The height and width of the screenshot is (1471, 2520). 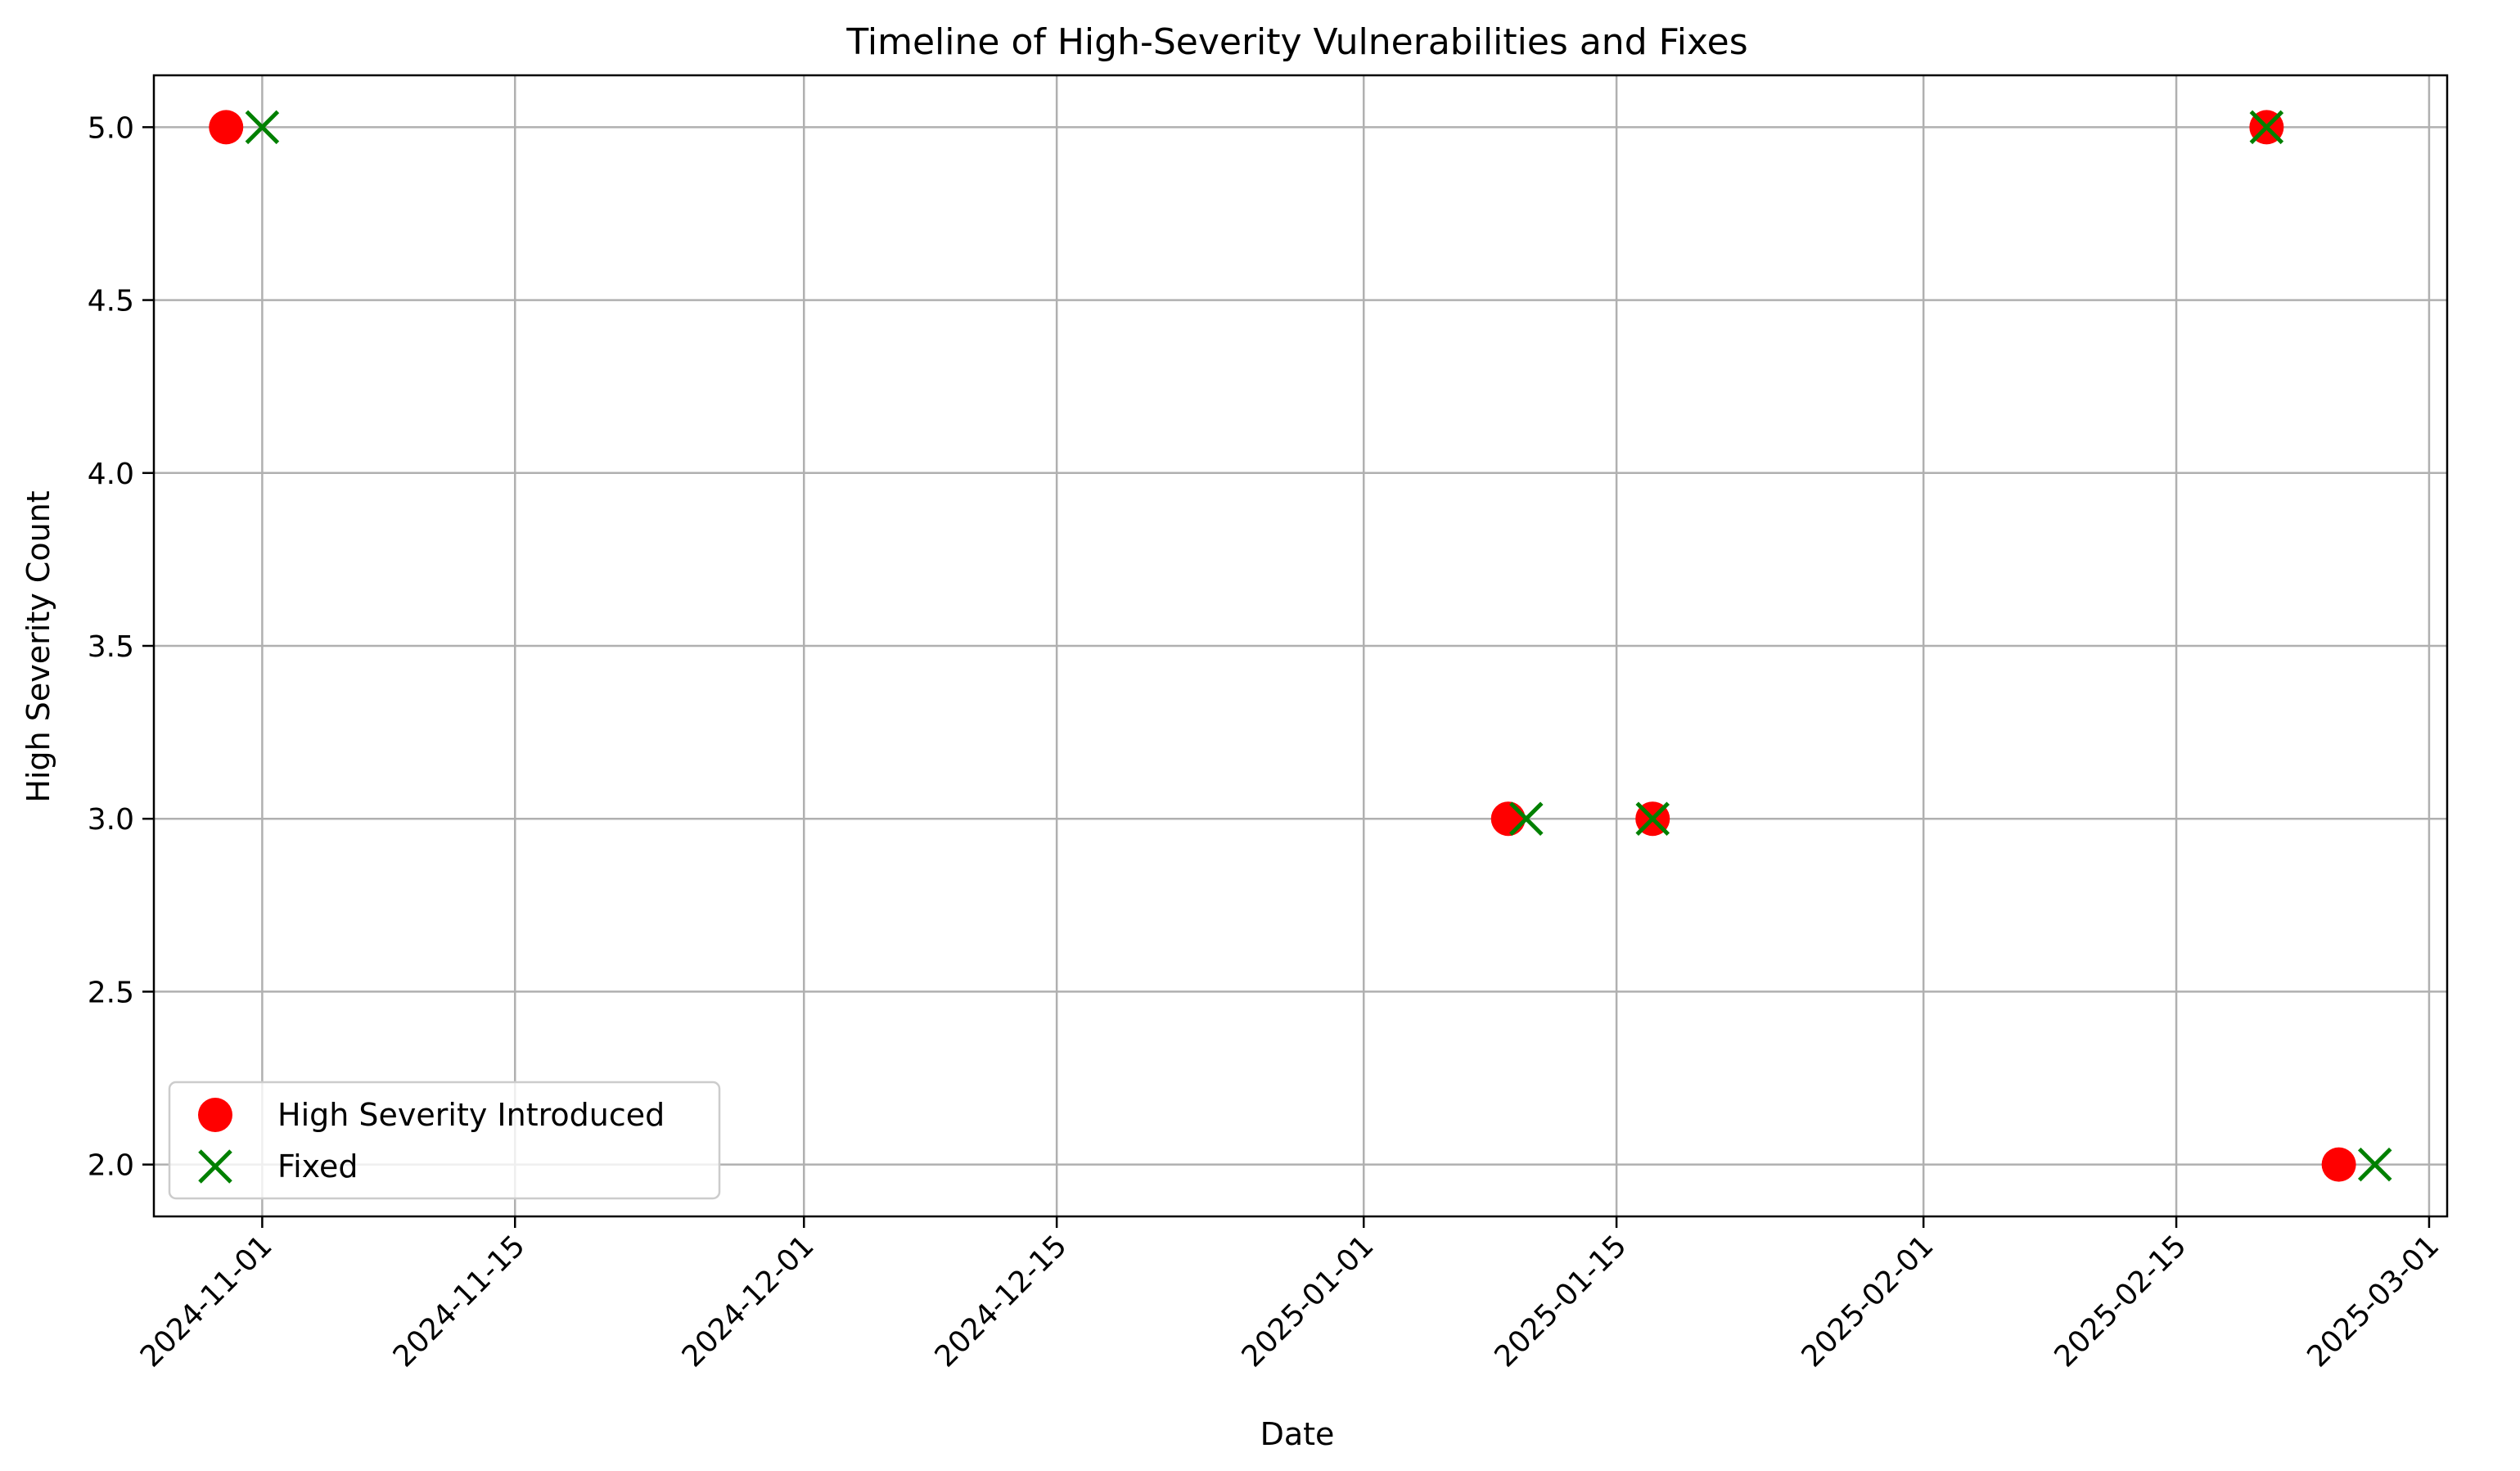 I want to click on legend-entry-label: Fixed, so click(x=318, y=1166).